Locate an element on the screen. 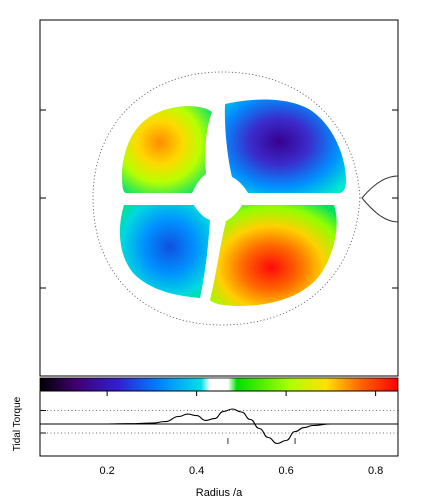  x-axis-label: Radius /a is located at coordinates (219, 493).